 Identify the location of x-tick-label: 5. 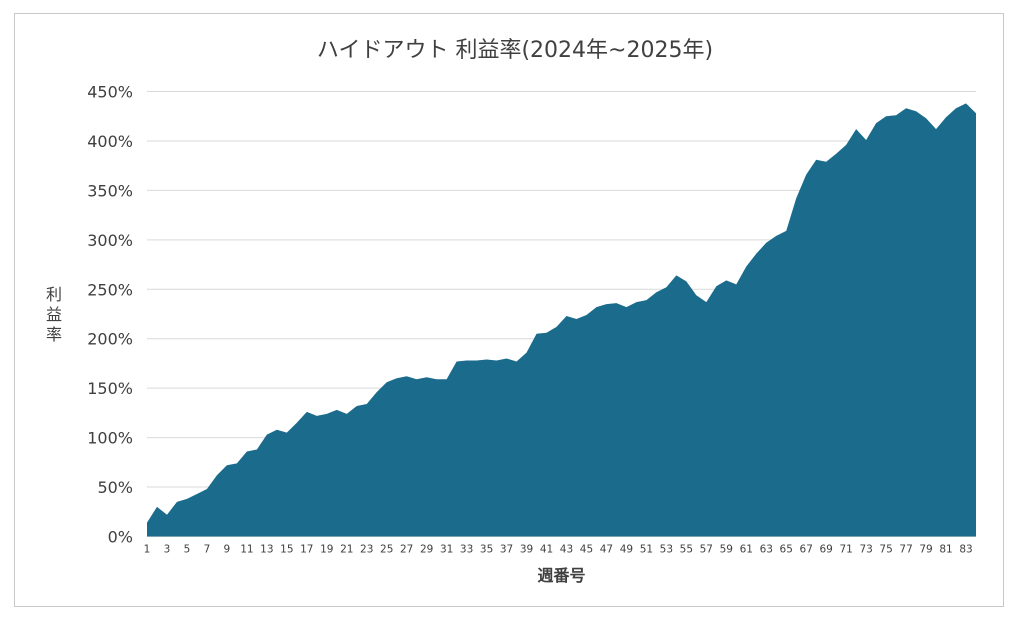
(187, 550).